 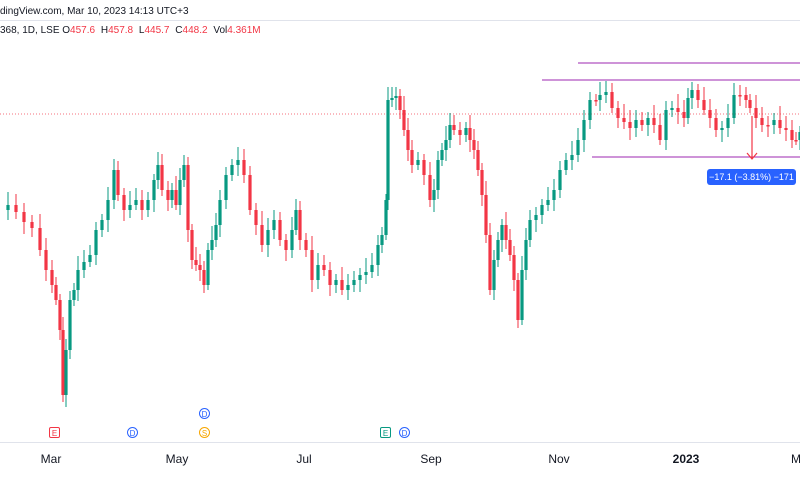 What do you see at coordinates (559, 459) in the screenshot?
I see `time-tick-label: Nov` at bounding box center [559, 459].